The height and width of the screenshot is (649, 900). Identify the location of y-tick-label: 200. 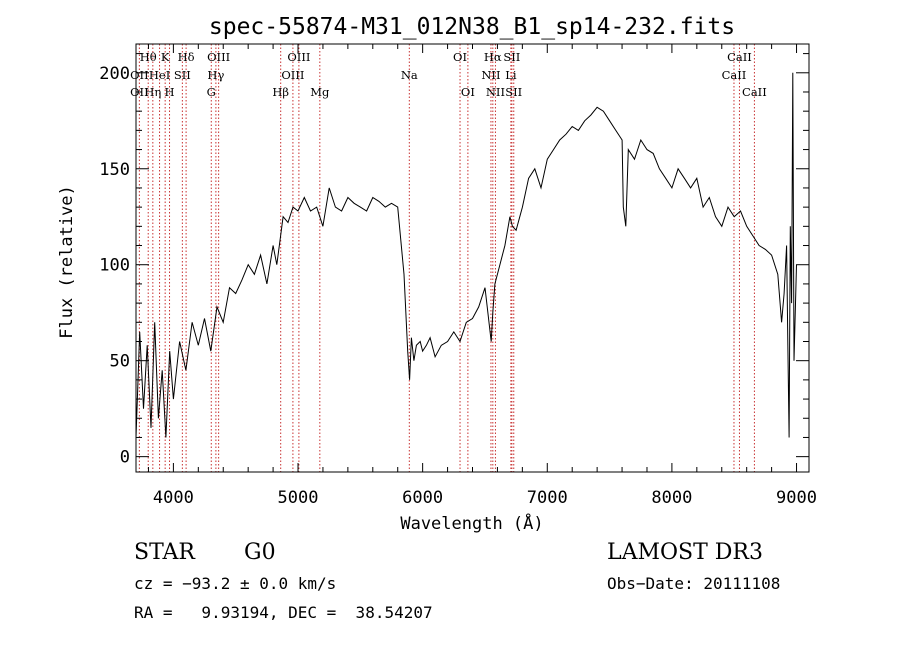
(114, 74).